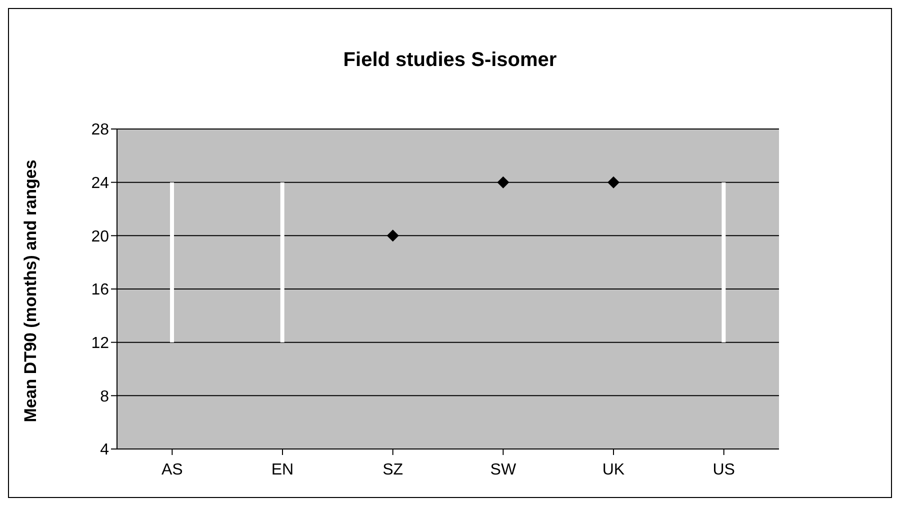 The width and height of the screenshot is (900, 506). Describe the element at coordinates (100, 130) in the screenshot. I see `y-tick-label: 28` at that location.